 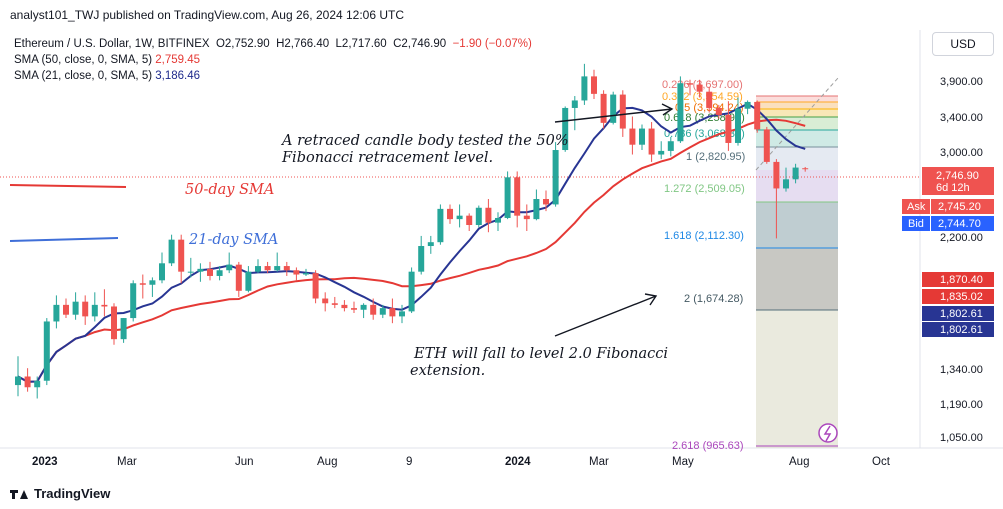 I want to click on fib-label-2618: 2.618 (965.63), so click(x=708, y=446).